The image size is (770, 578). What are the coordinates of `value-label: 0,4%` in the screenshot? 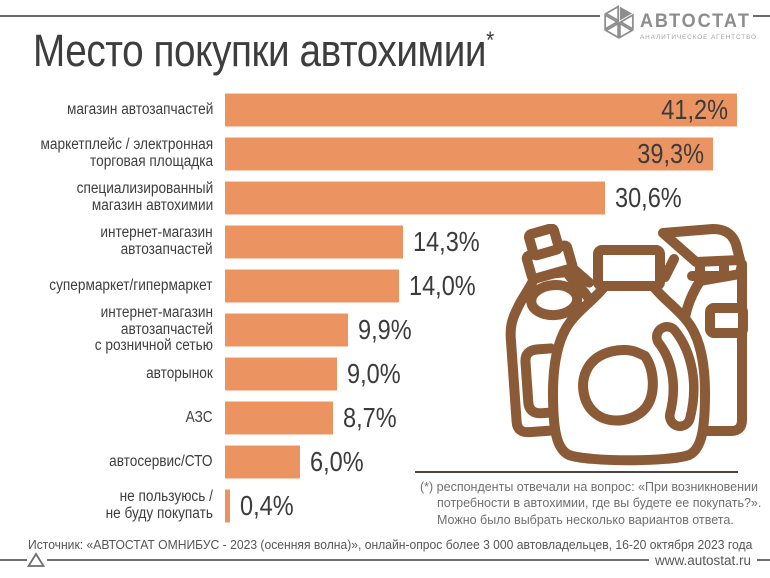 It's located at (267, 505).